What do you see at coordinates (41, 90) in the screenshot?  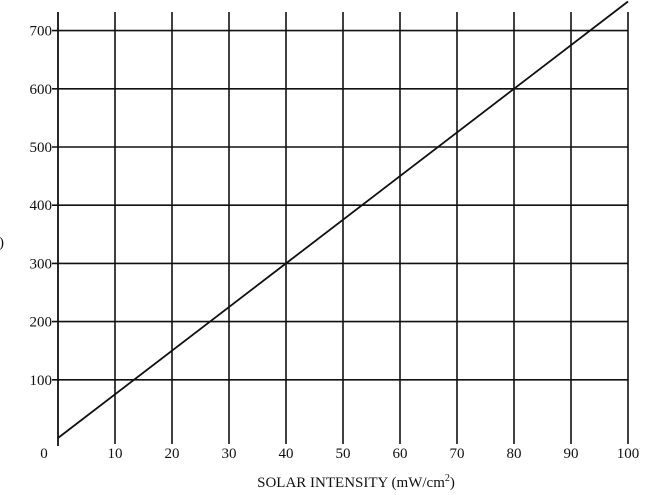 I see `y-tick-label-600: 600` at bounding box center [41, 90].